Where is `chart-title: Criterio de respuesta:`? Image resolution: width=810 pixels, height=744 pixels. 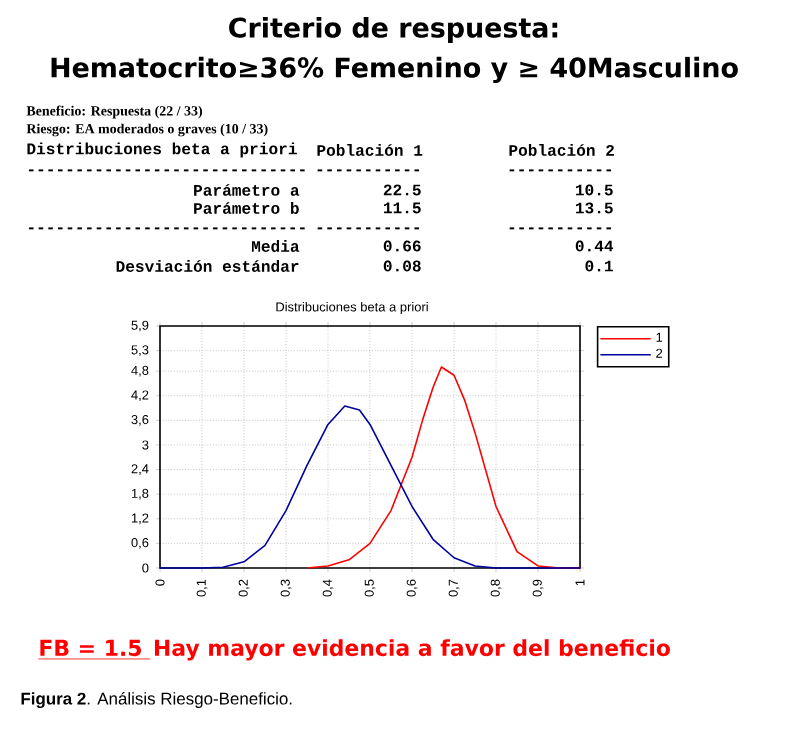
chart-title: Criterio de respuesta: is located at coordinates (393, 30).